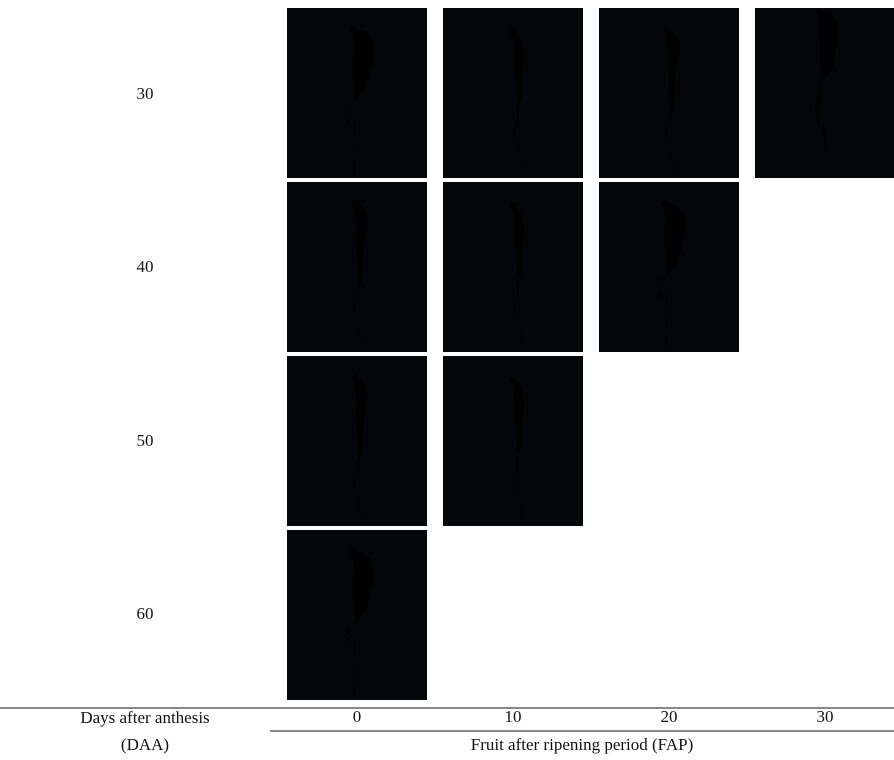 This screenshot has height=760, width=894. Describe the element at coordinates (582, 744) in the screenshot. I see `column-axis-title: Fruit after ripening period (FAP)` at that location.